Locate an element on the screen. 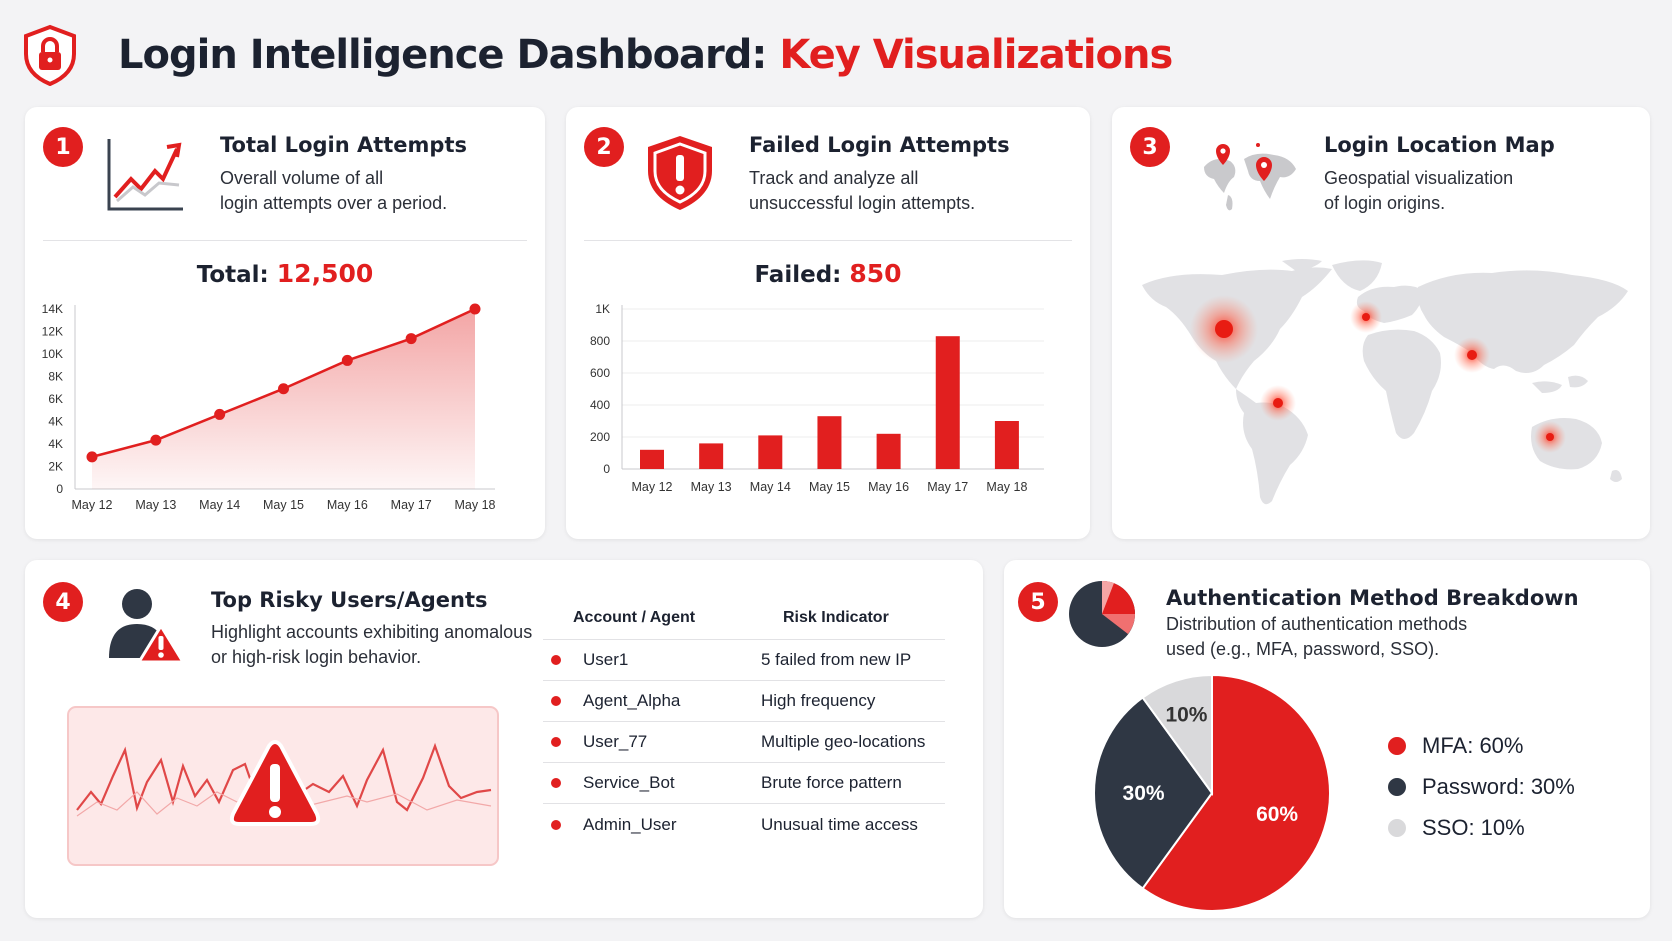  trend-chart-icon is located at coordinates (145, 175).